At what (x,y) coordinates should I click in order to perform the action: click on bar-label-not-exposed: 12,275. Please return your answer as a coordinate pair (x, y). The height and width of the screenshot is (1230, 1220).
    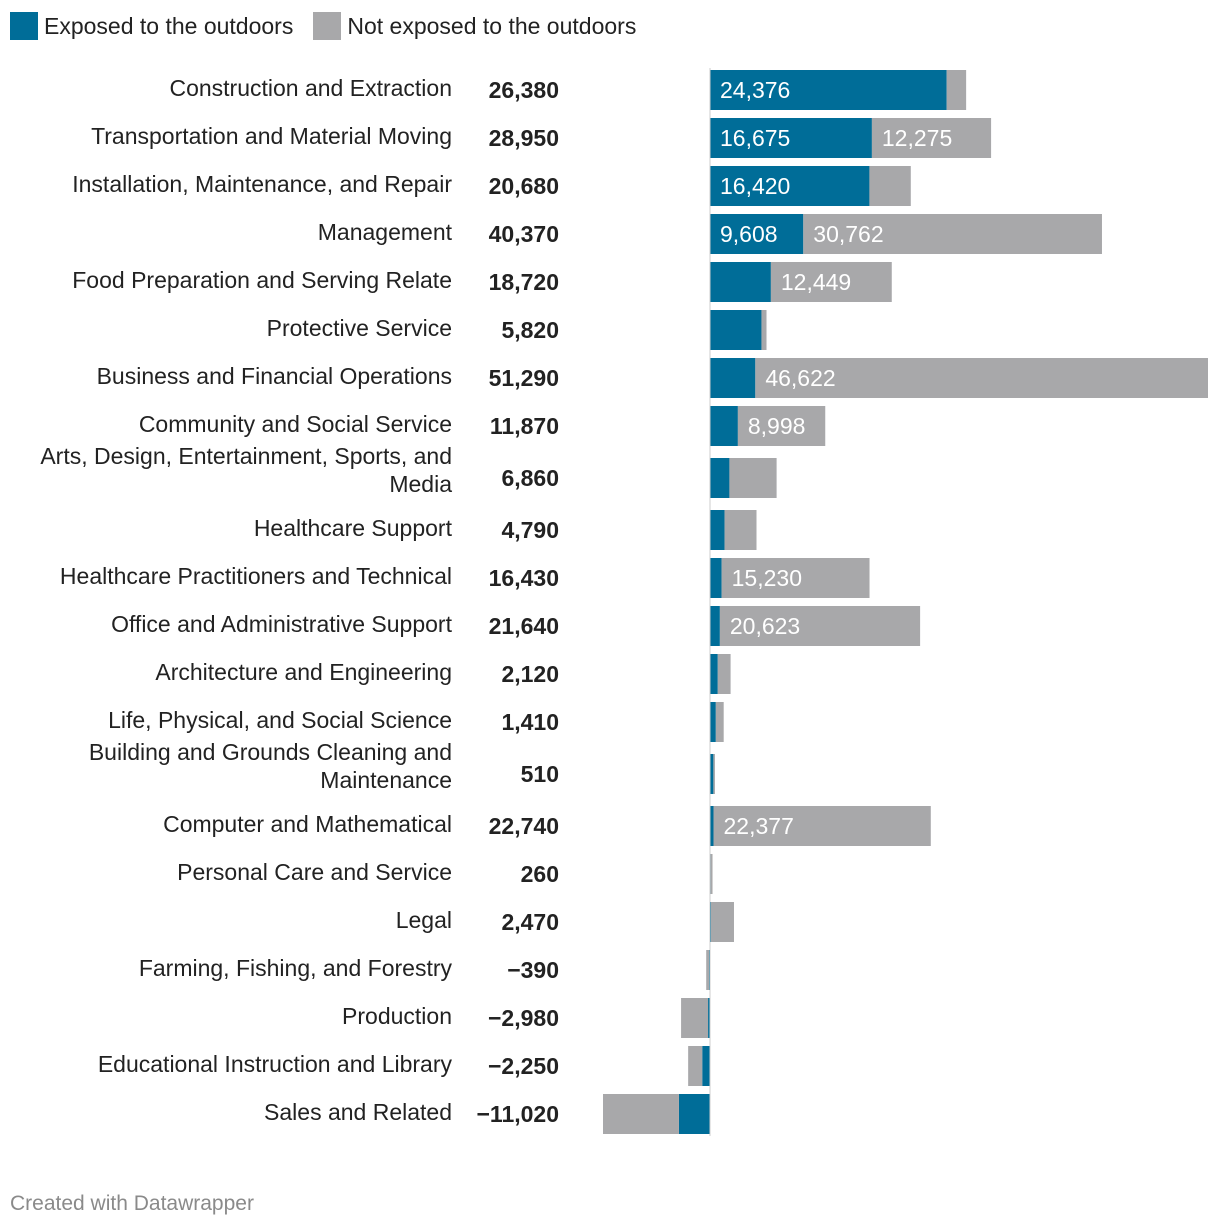
    Looking at the image, I should click on (917, 138).